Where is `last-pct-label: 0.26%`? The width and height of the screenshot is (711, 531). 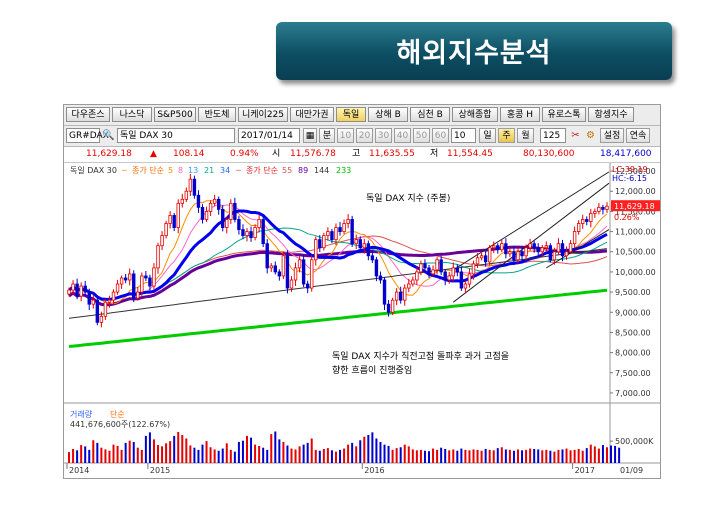 last-pct-label: 0.26% is located at coordinates (627, 217).